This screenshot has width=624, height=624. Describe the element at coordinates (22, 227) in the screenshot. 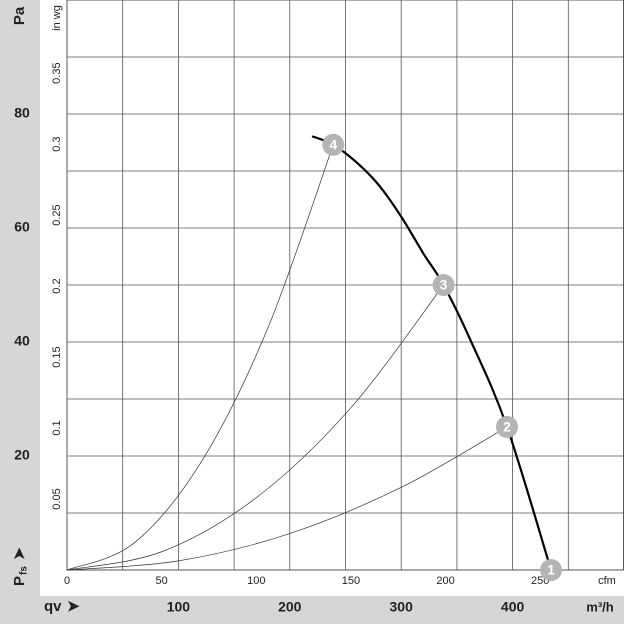

I see `y-tick-label: 60` at that location.